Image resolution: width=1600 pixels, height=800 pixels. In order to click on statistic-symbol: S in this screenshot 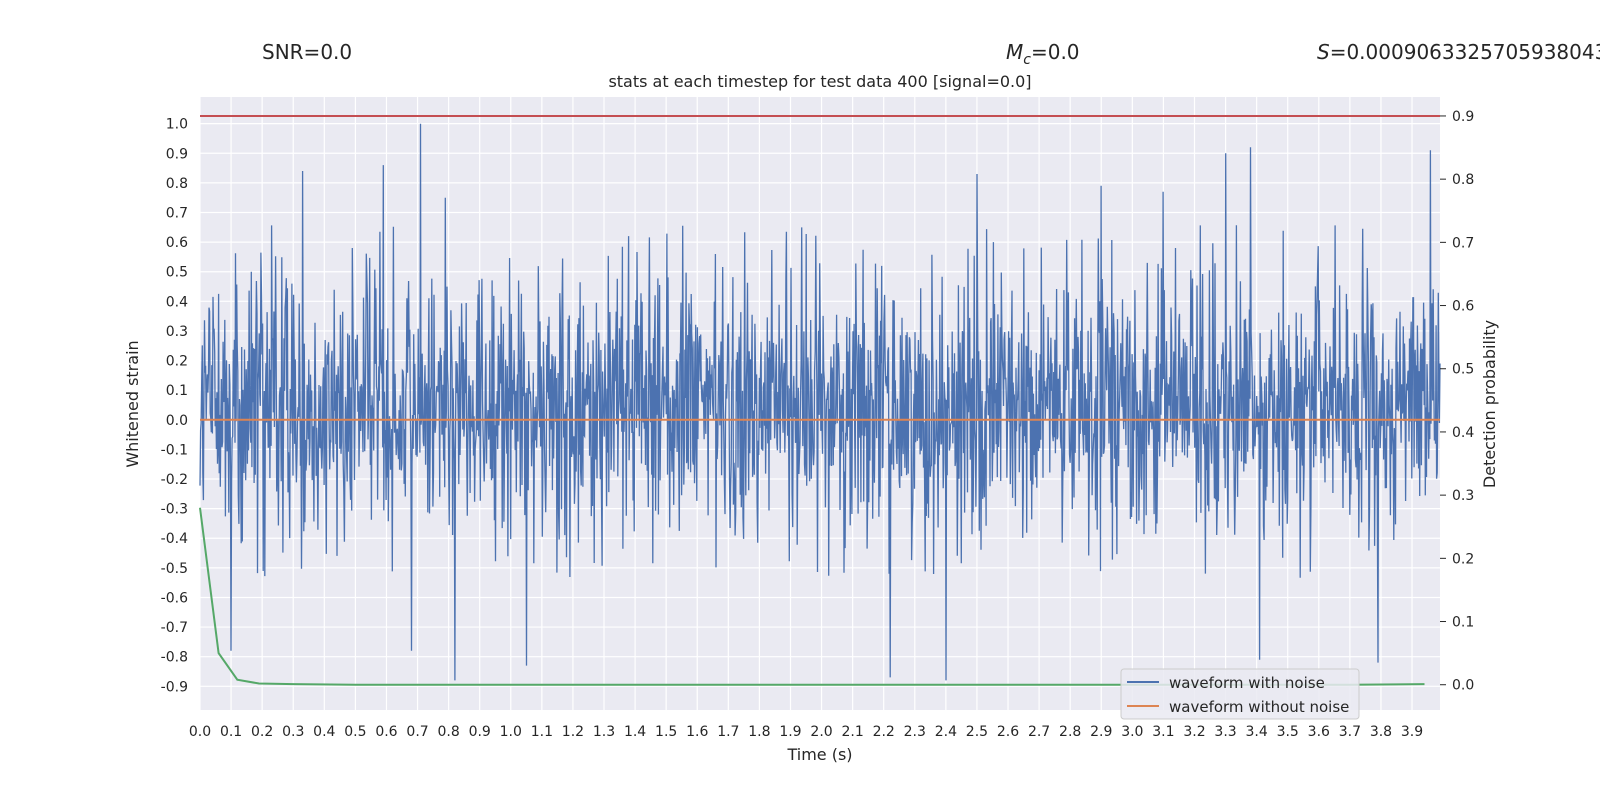, I will do `click(1323, 52)`.